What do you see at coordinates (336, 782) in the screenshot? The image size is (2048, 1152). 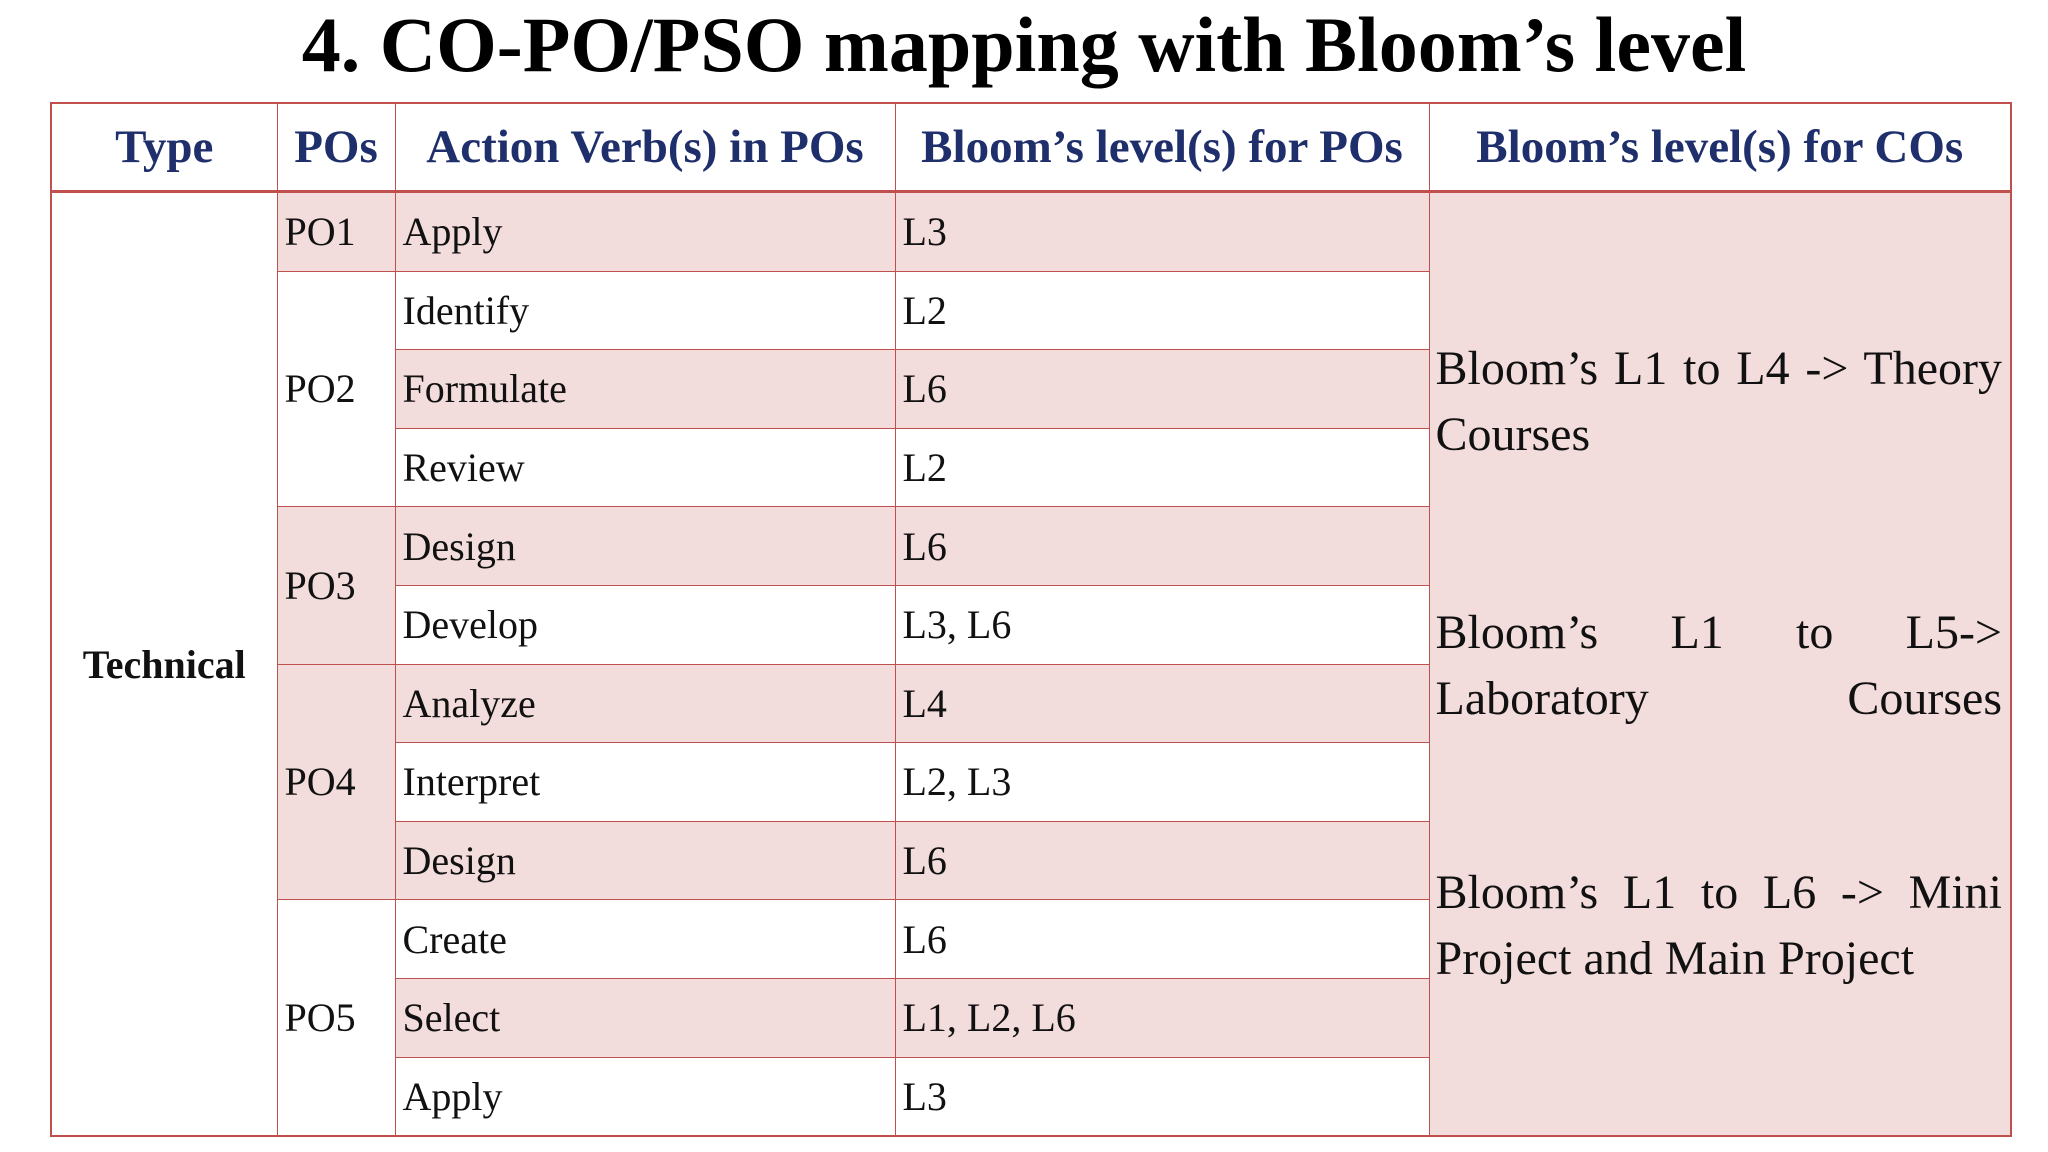 I see `po-cell-po4: PO4` at bounding box center [336, 782].